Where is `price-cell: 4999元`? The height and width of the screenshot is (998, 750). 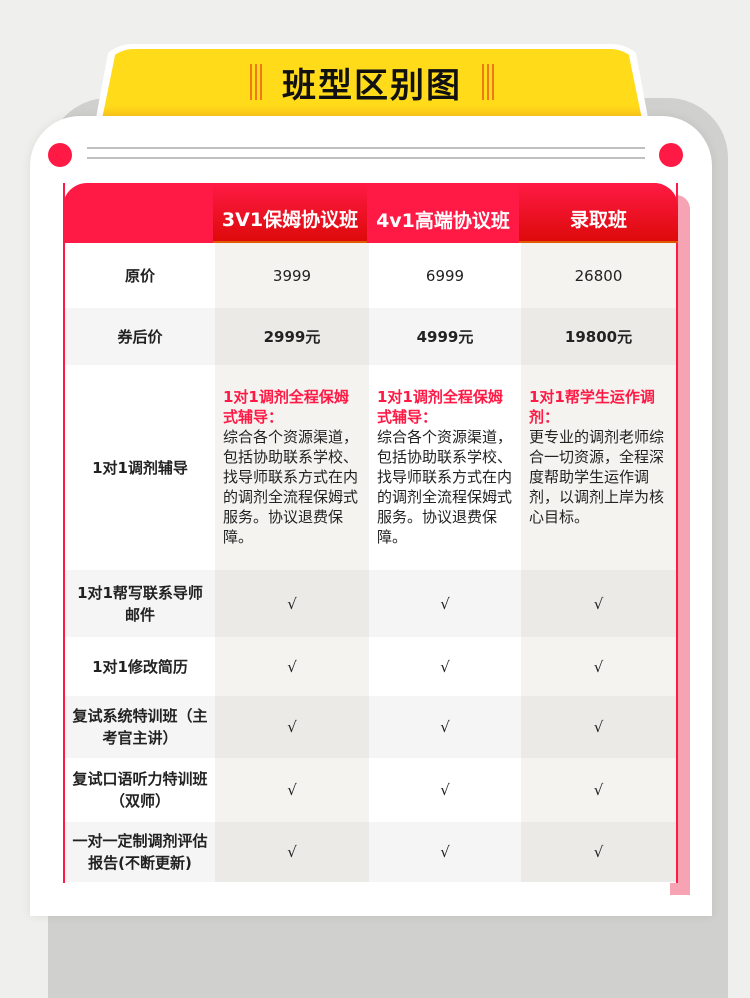 price-cell: 4999元 is located at coordinates (445, 336).